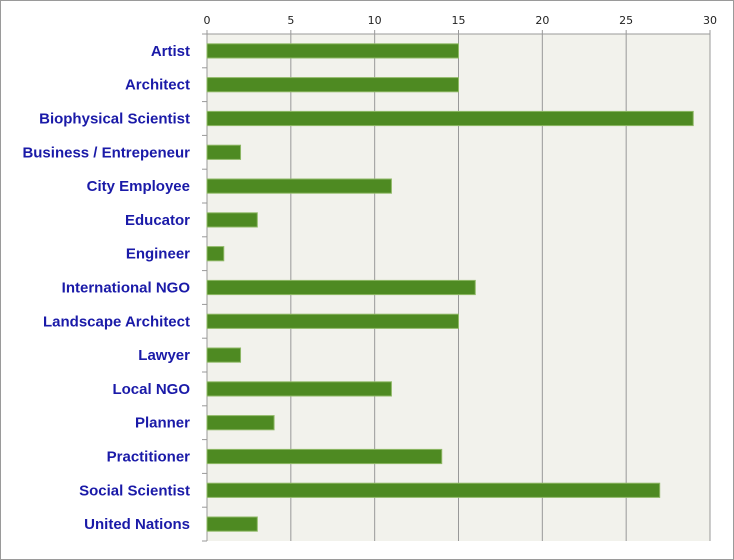 The image size is (734, 560). Describe the element at coordinates (207, 20) in the screenshot. I see `x-tick-label: 0` at that location.